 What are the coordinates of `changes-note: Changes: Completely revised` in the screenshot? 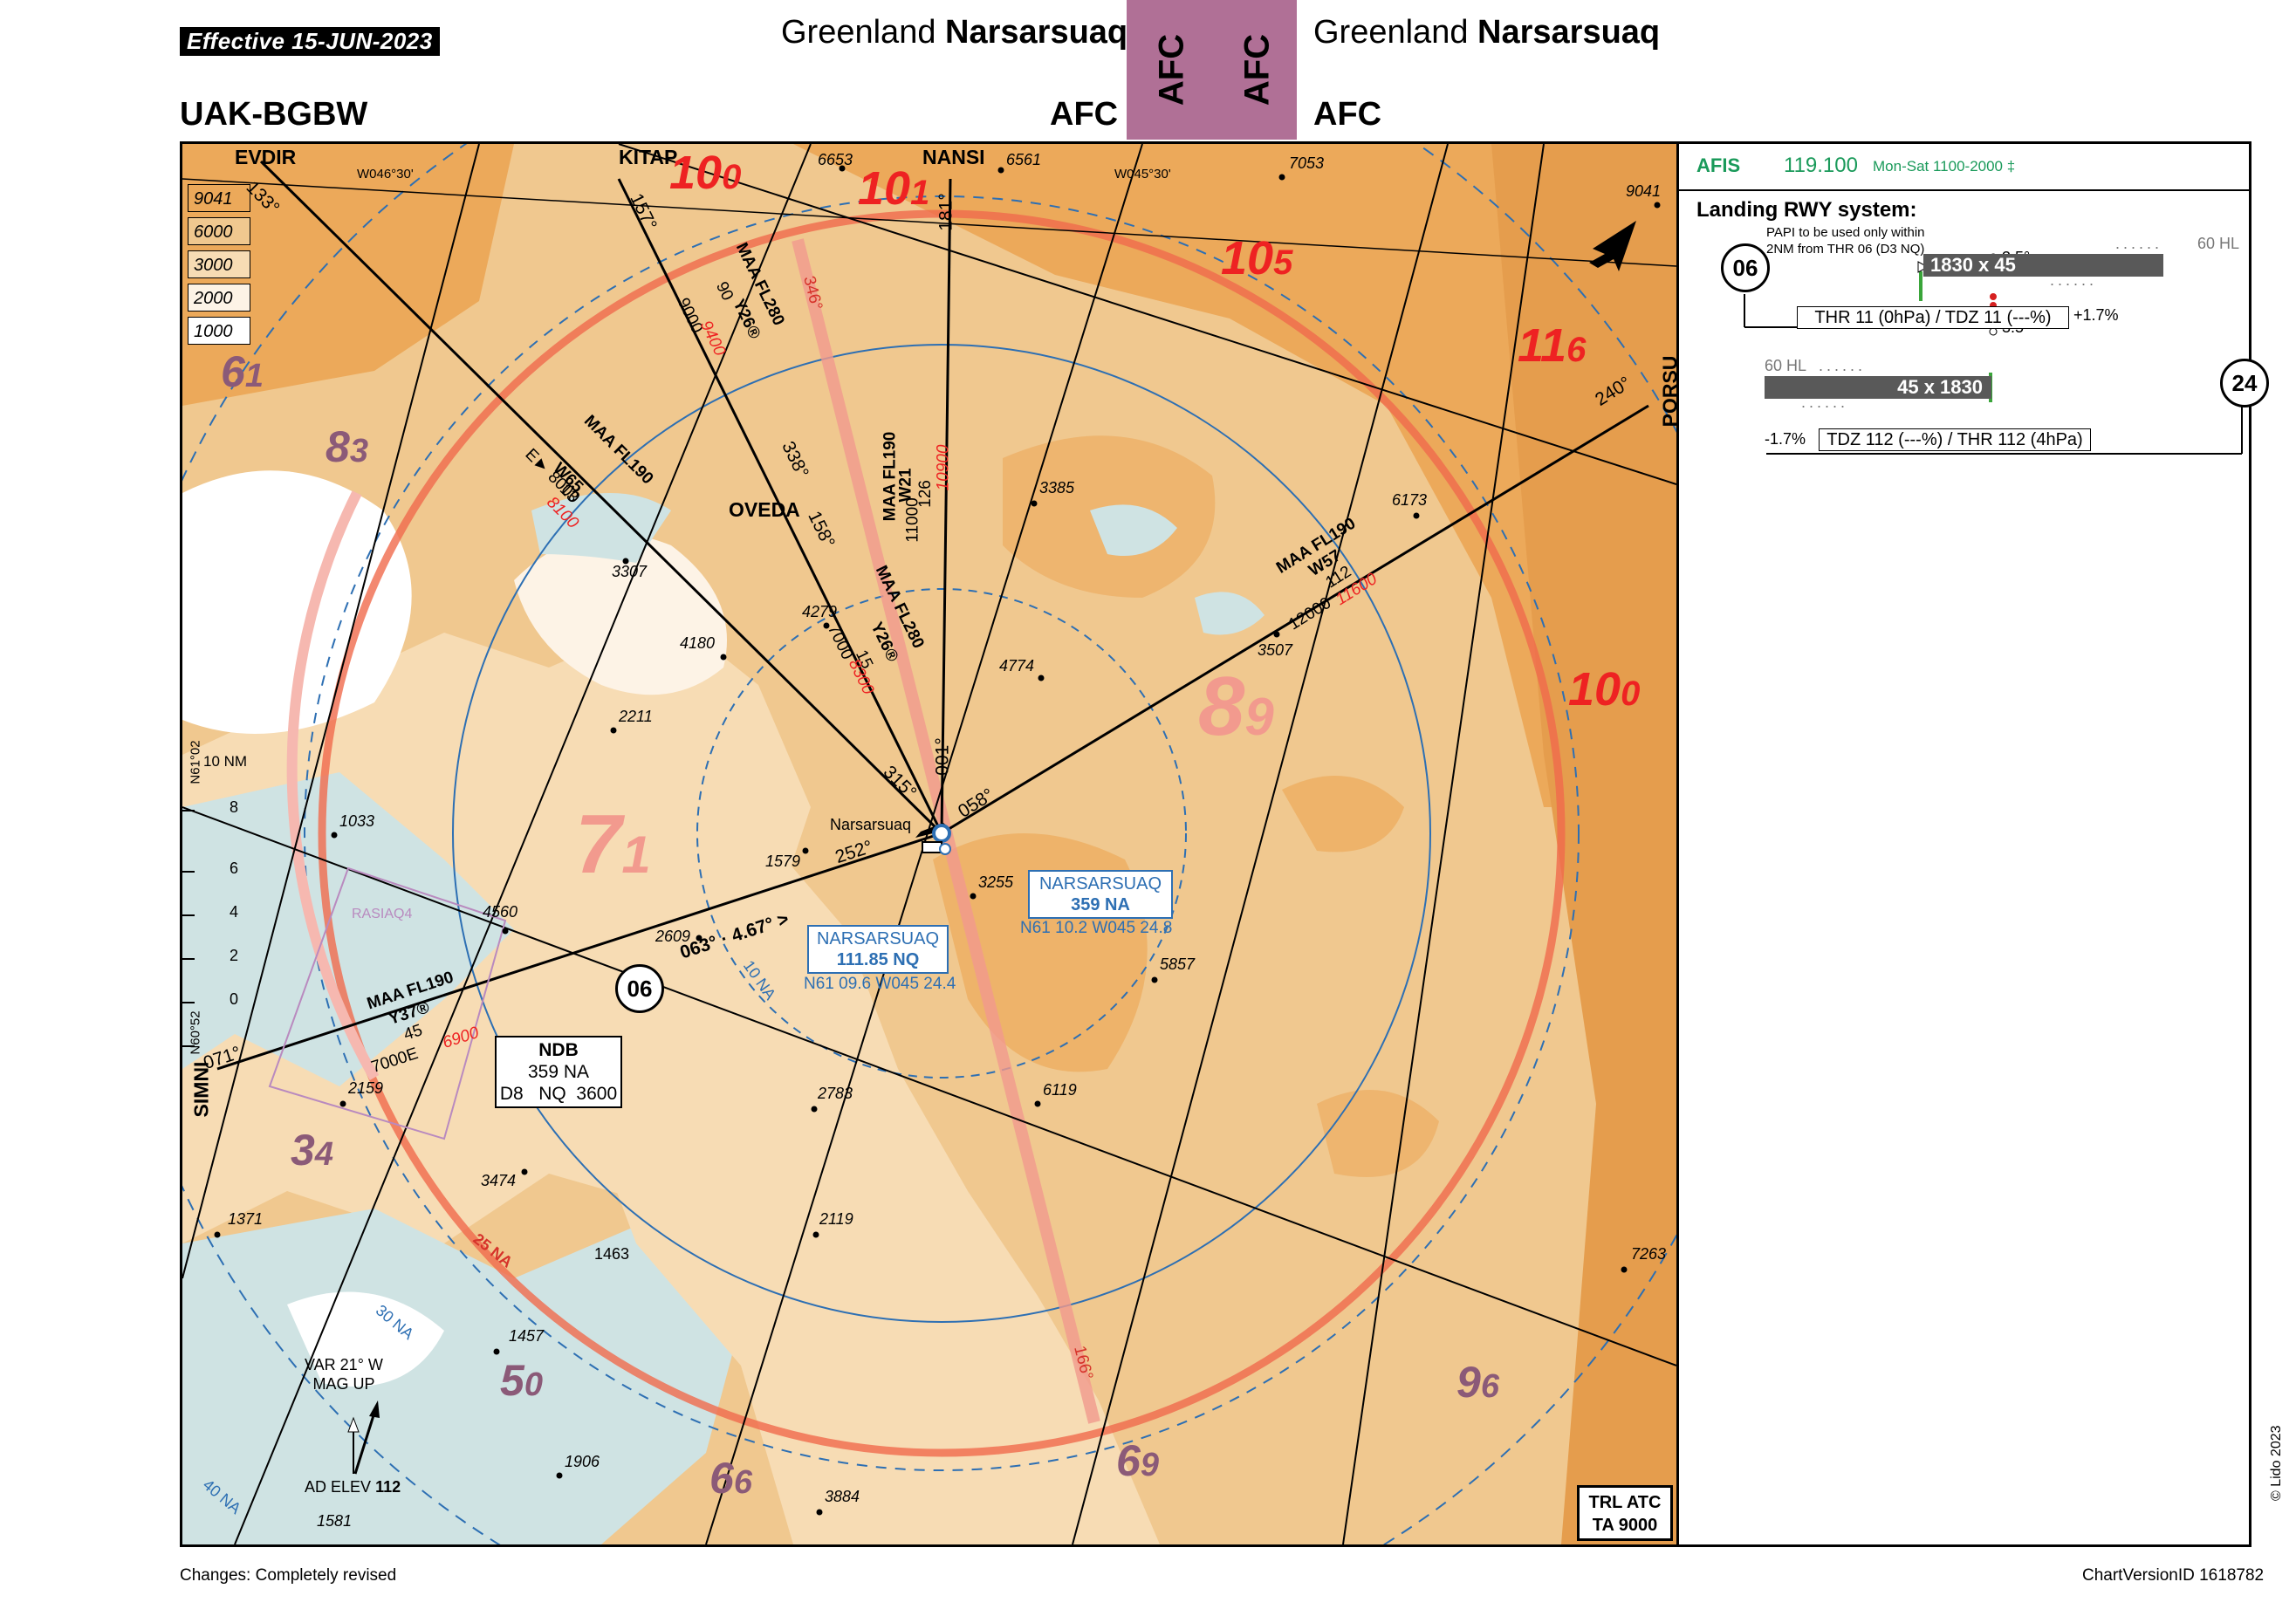 It's located at (288, 1575).